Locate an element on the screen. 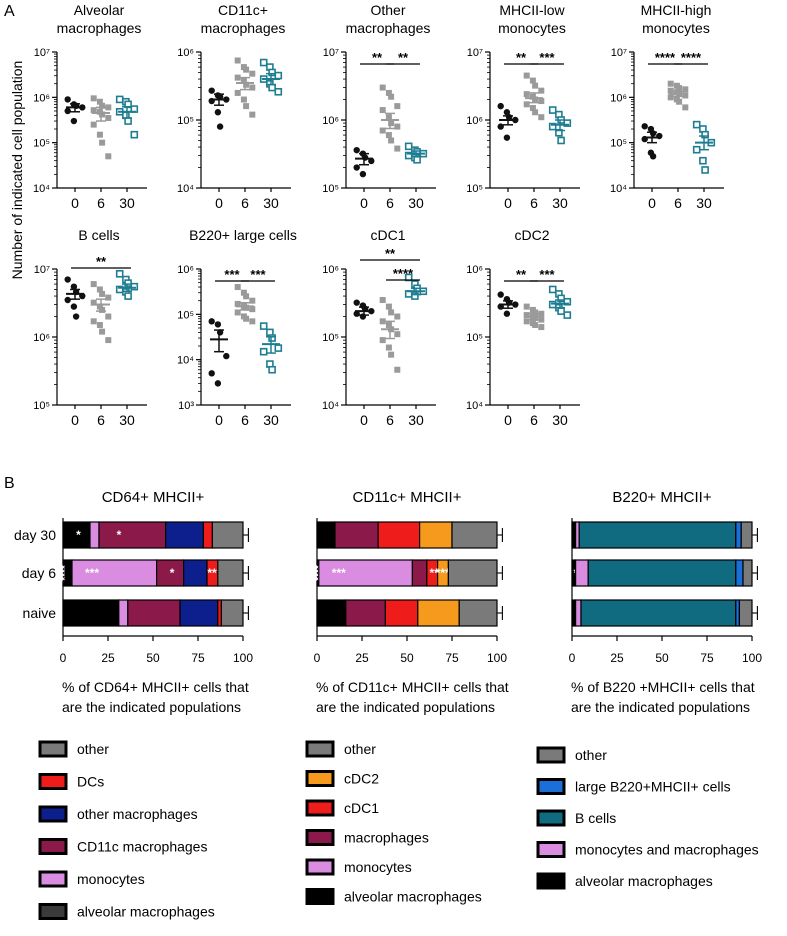 This screenshot has width=787, height=936. x-tick-label: 75 is located at coordinates (707, 658).